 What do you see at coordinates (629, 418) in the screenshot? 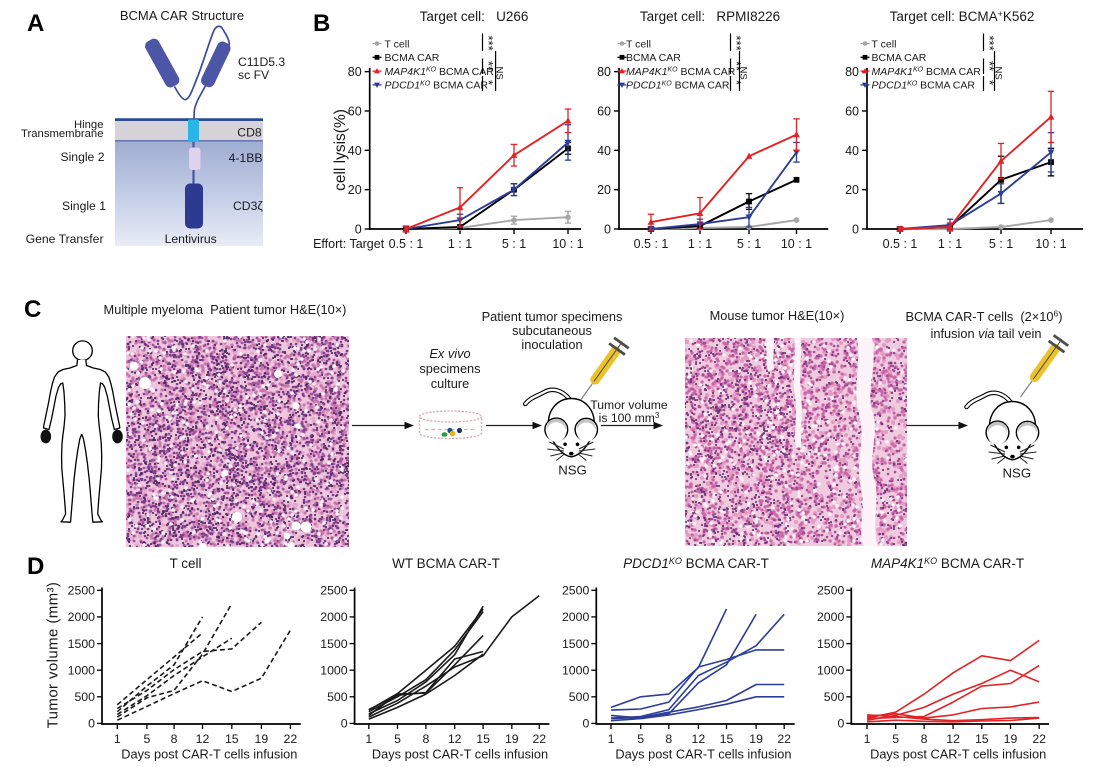
I see `svg-text: is 100 mm3` at bounding box center [629, 418].